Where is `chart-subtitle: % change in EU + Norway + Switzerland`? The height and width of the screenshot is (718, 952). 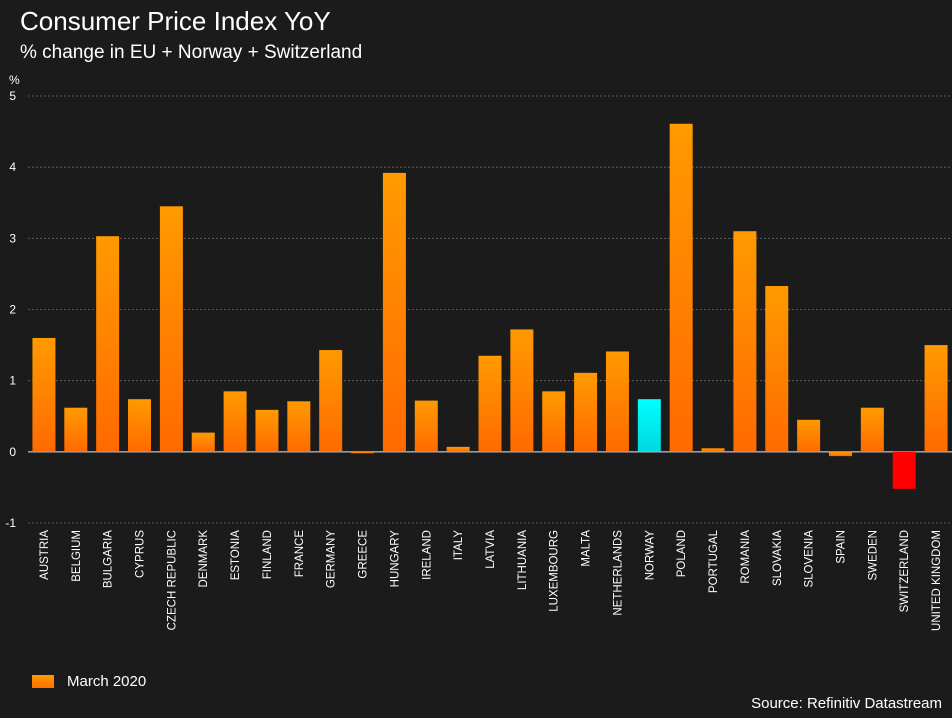
chart-subtitle: % change in EU + Norway + Switzerland is located at coordinates (191, 52).